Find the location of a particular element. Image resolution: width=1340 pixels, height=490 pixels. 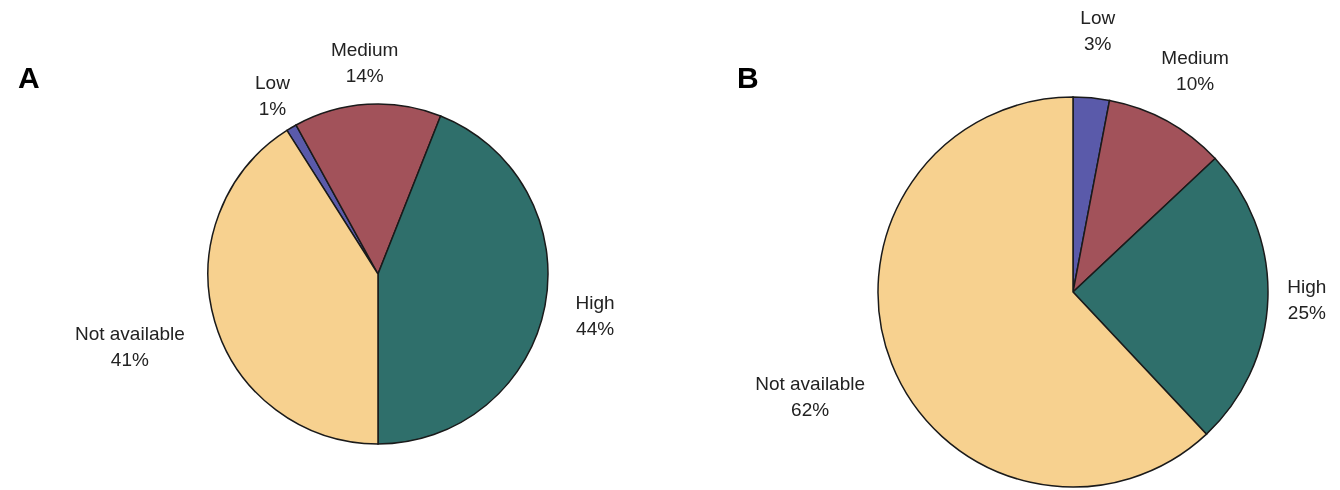

text: B is located at coordinates (748, 77).